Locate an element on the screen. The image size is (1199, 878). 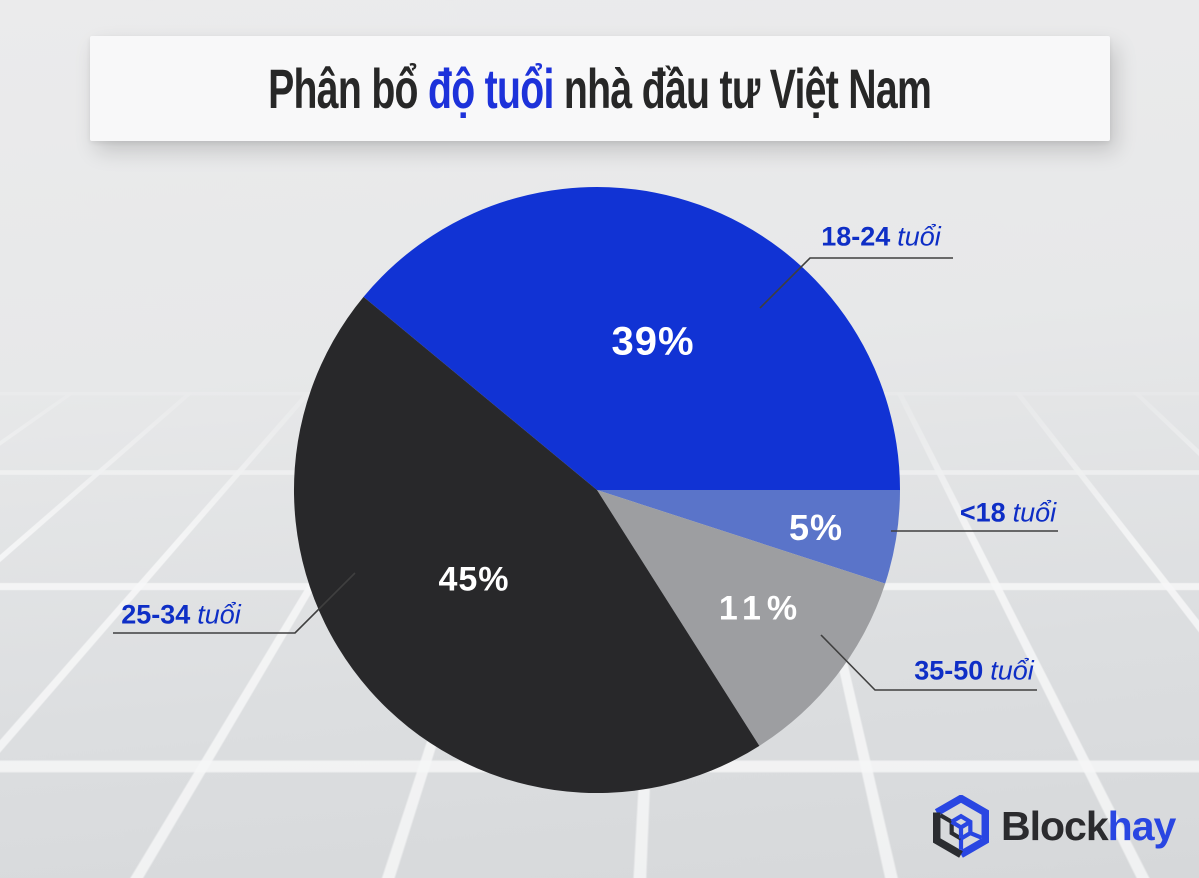
label-range: <18 is located at coordinates (982, 512).